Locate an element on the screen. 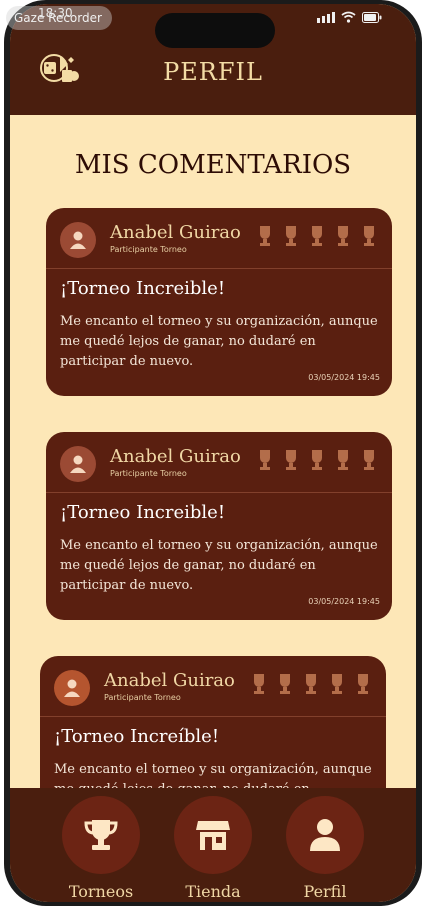 The width and height of the screenshot is (426, 909). nav-label: Tienda is located at coordinates (213, 891).